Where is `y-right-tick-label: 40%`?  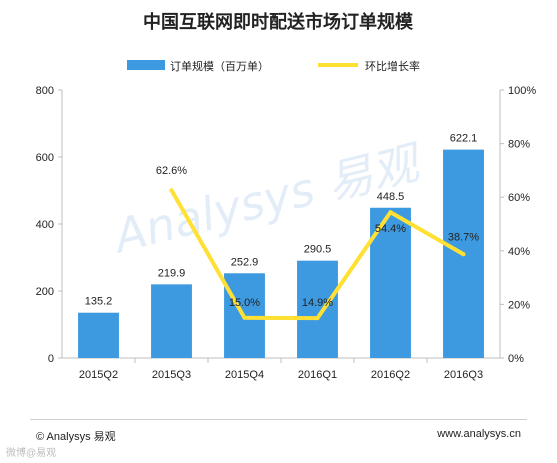 y-right-tick-label: 40% is located at coordinates (519, 252).